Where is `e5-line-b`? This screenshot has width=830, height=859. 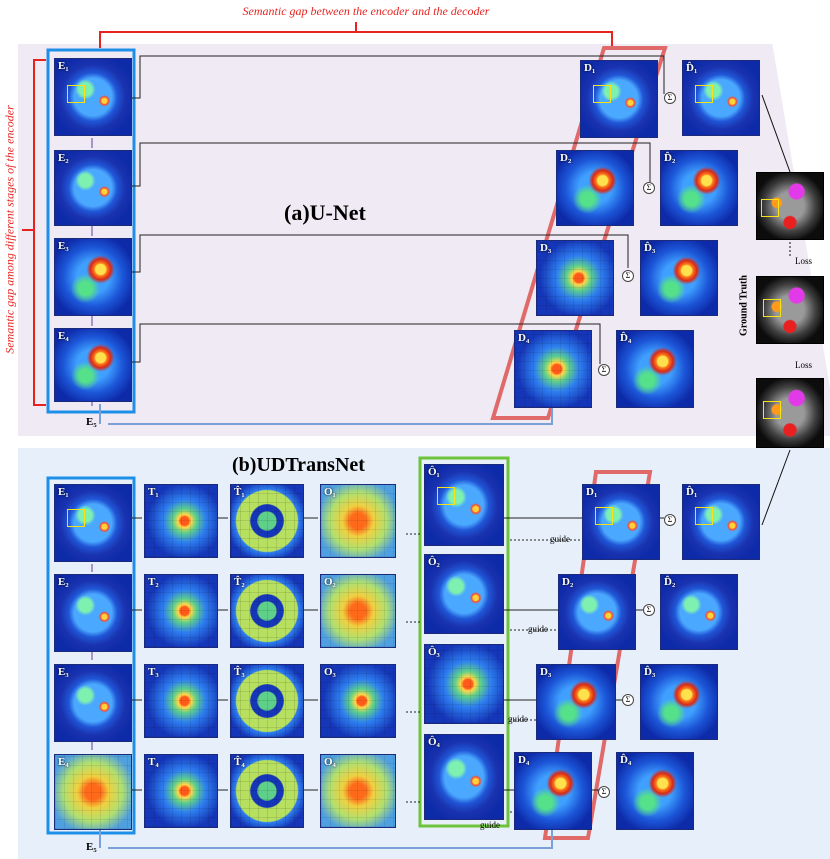 e5-line-b is located at coordinates (326, 838).